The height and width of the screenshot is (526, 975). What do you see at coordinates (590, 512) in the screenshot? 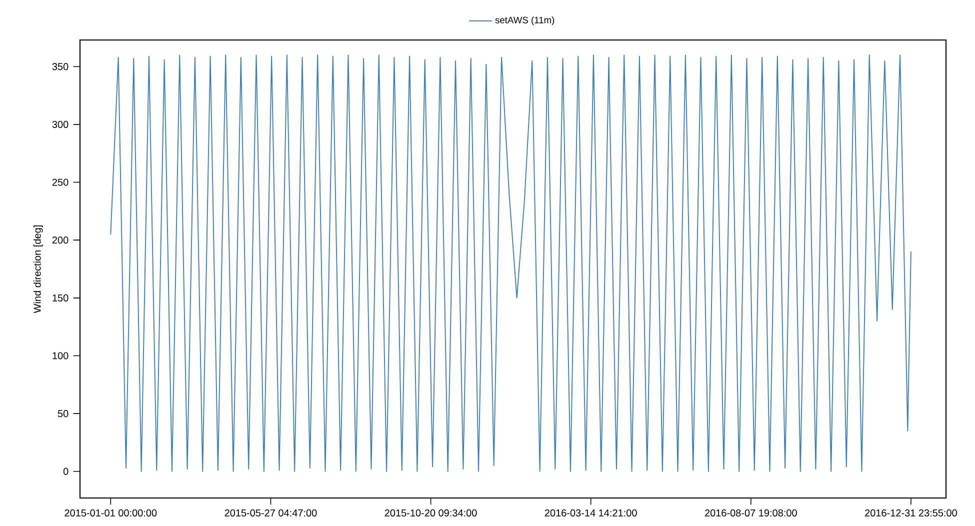
I see `x-tick-label: 2016-03-14 14:21:00` at bounding box center [590, 512].